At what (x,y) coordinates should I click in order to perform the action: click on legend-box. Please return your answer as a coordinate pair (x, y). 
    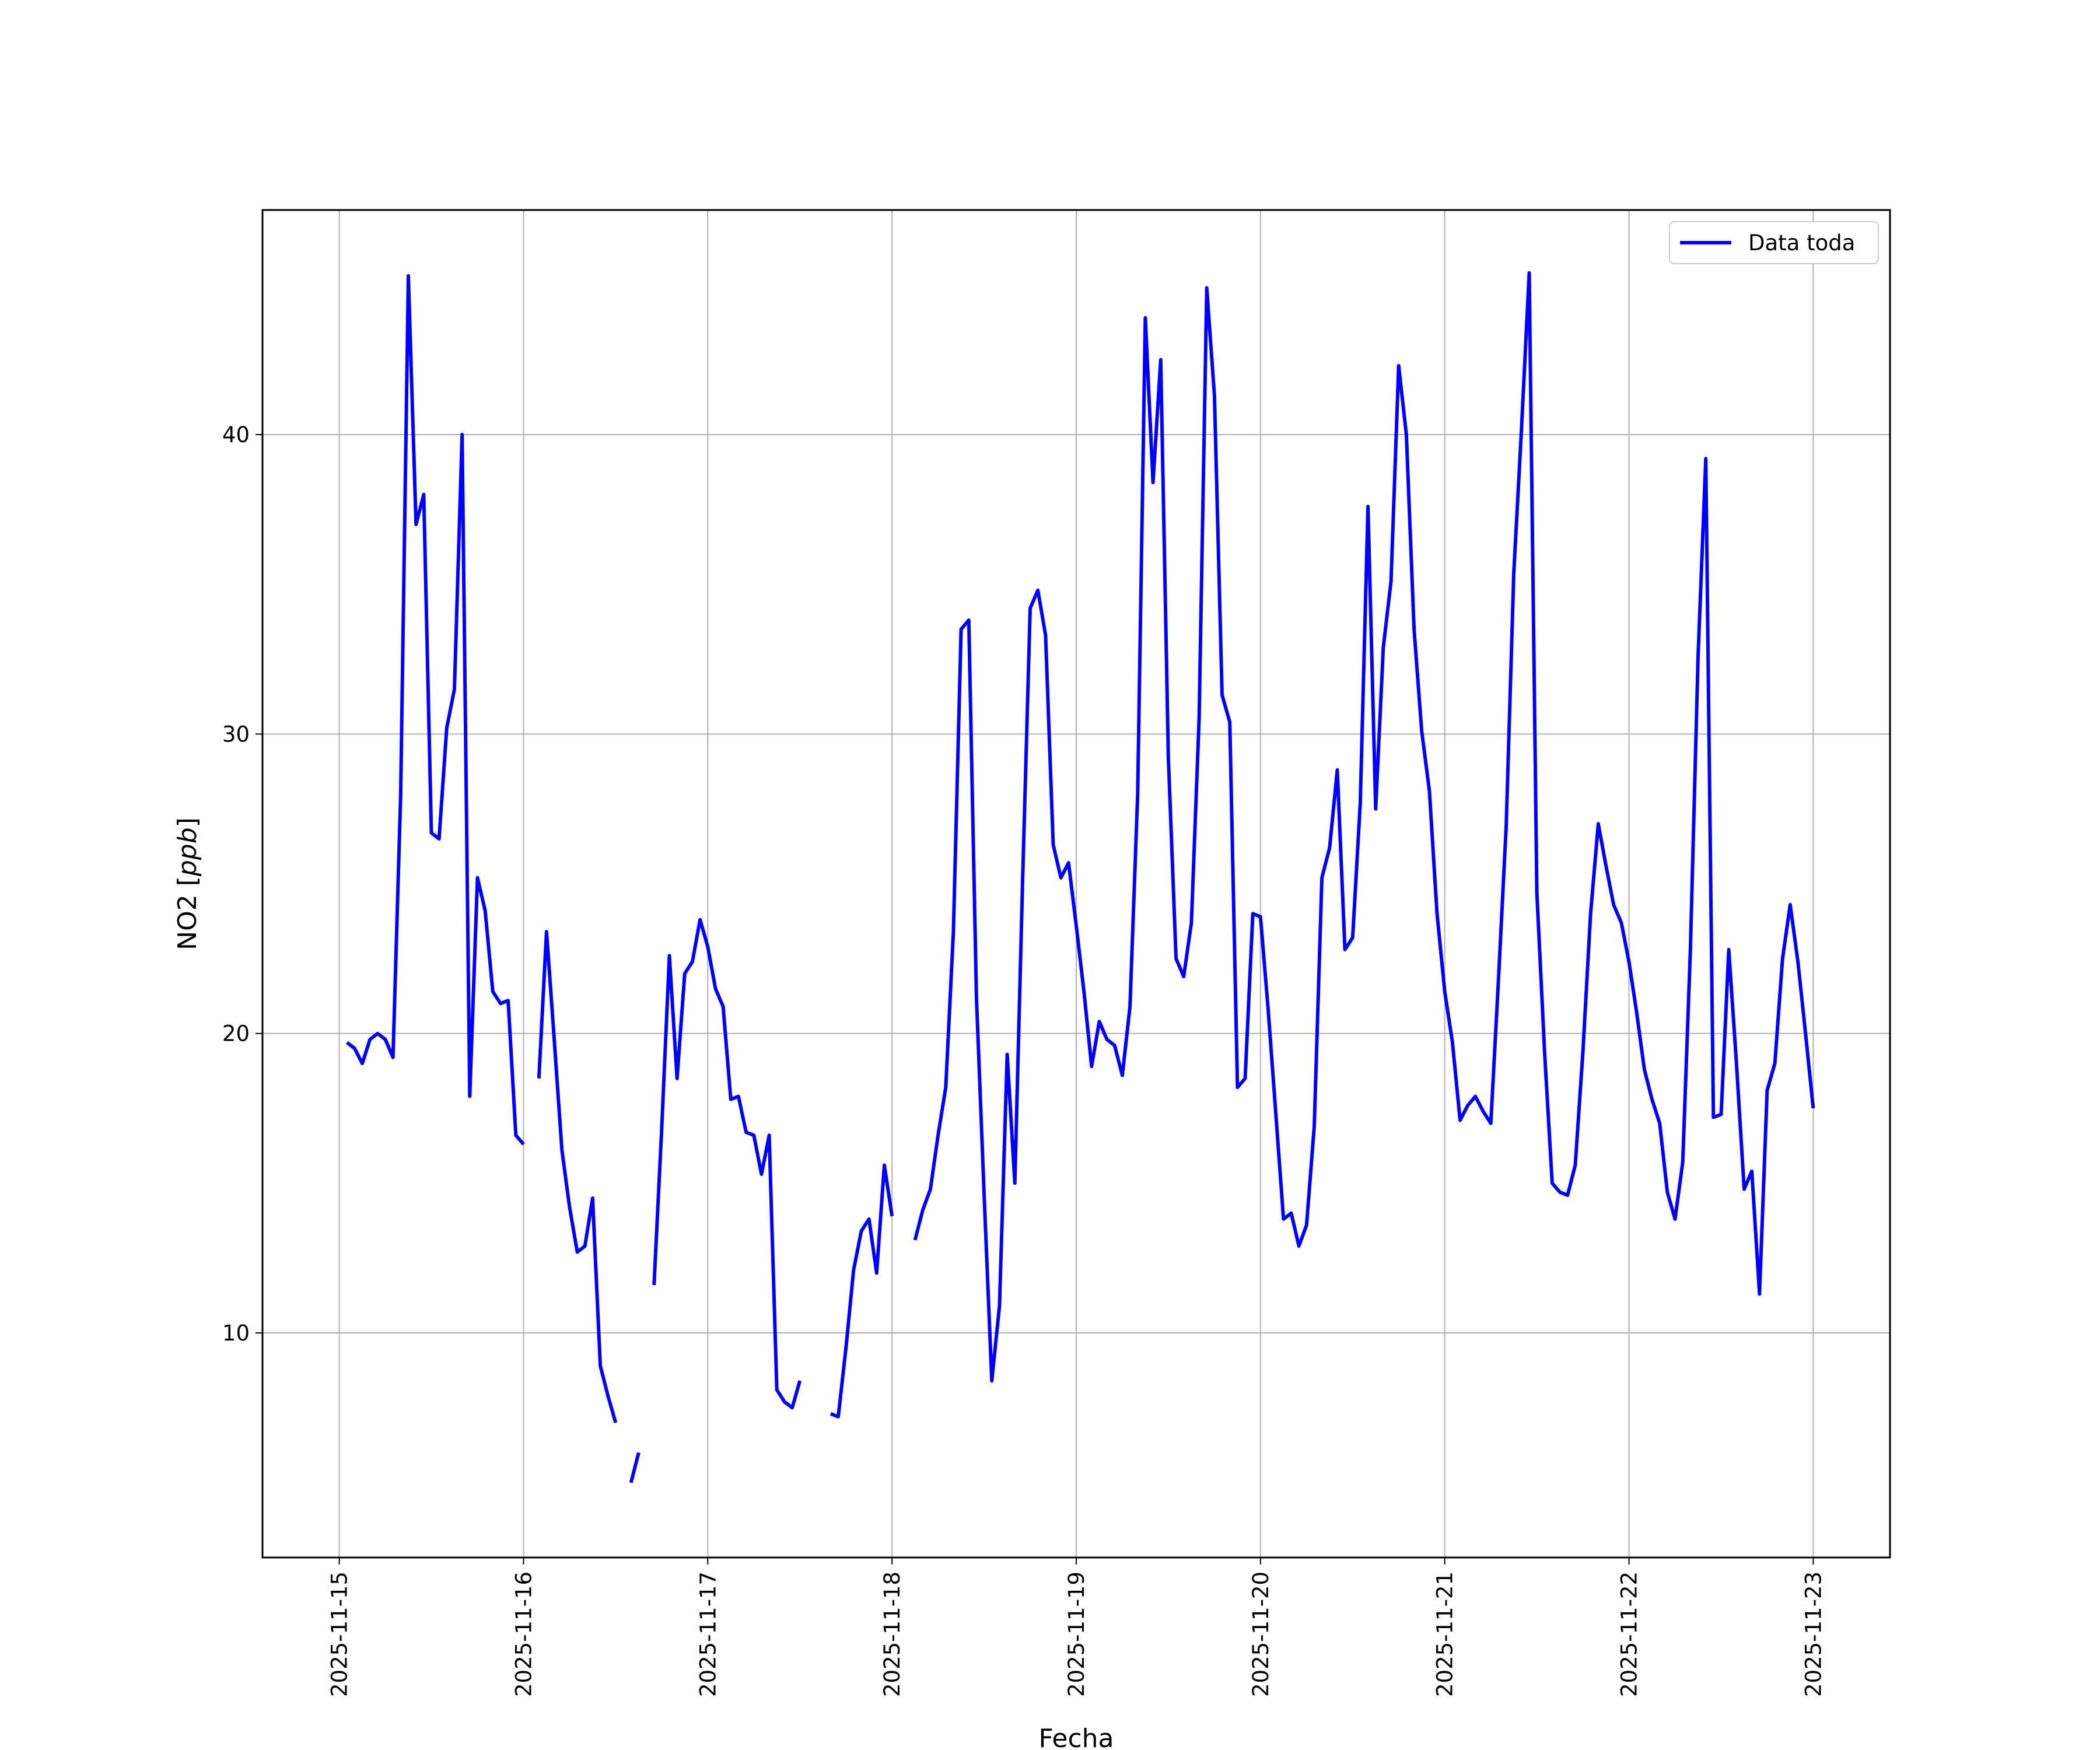
    Looking at the image, I should click on (1774, 242).